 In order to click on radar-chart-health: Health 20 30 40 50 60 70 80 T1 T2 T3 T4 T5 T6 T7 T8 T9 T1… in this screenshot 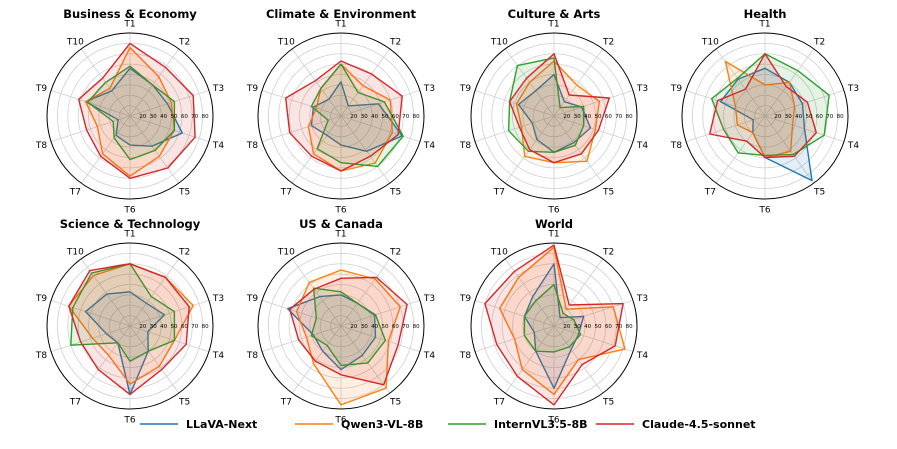, I will do `click(764, 111)`.